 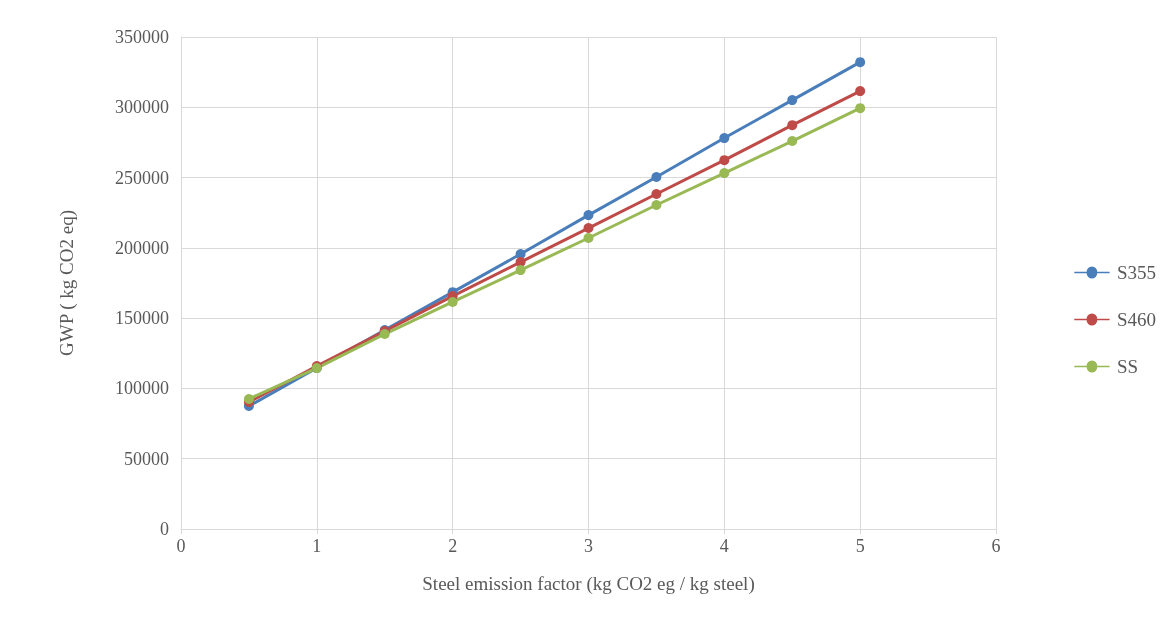 What do you see at coordinates (146, 458) in the screenshot?
I see `y-tick-label: 50000` at bounding box center [146, 458].